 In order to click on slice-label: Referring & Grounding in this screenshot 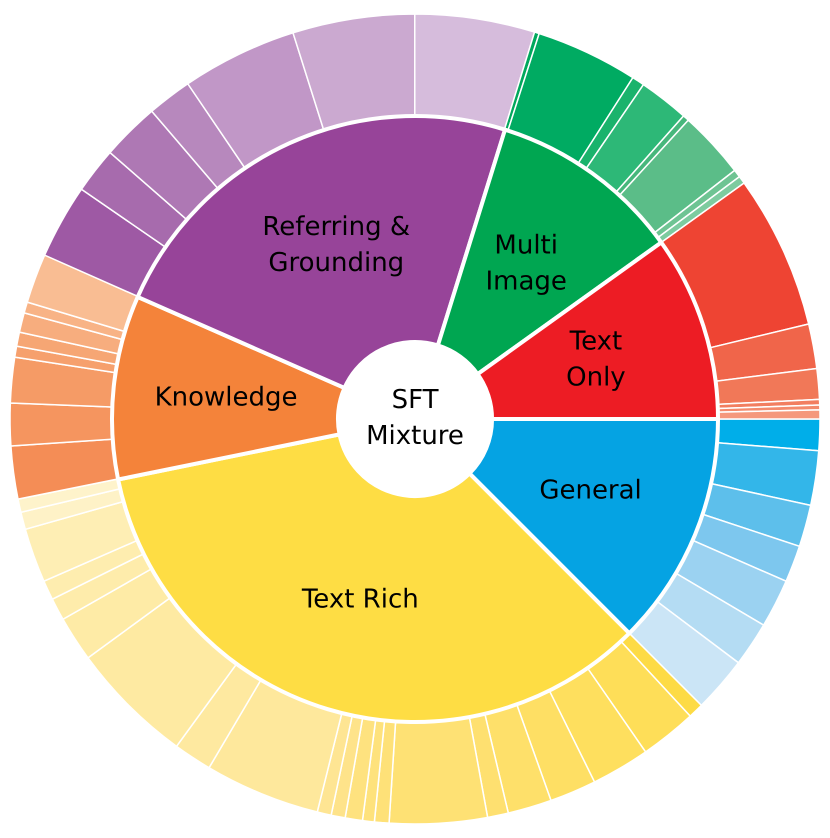, I will do `click(336, 245)`.